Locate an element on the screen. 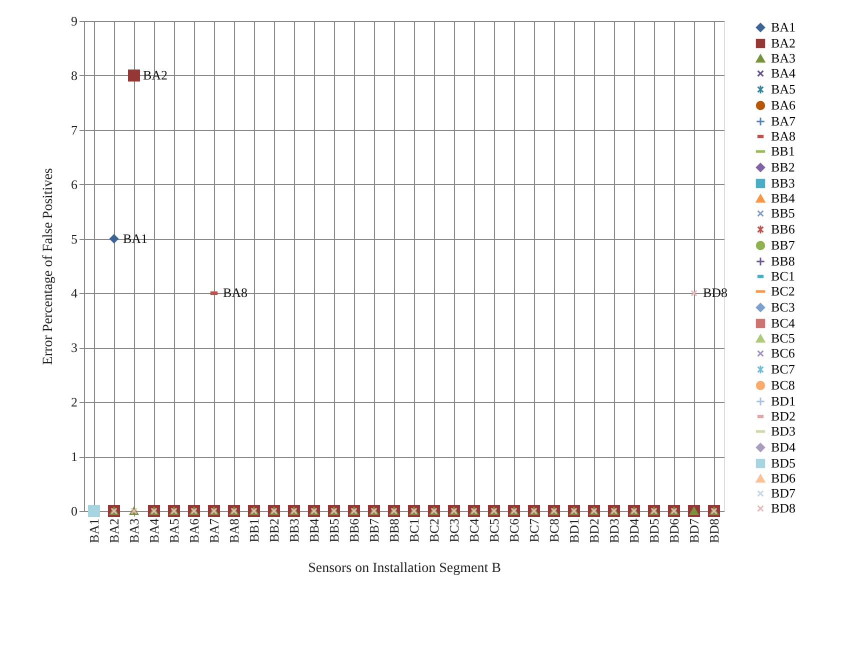  x-tick-label: BD7 is located at coordinates (694, 531).